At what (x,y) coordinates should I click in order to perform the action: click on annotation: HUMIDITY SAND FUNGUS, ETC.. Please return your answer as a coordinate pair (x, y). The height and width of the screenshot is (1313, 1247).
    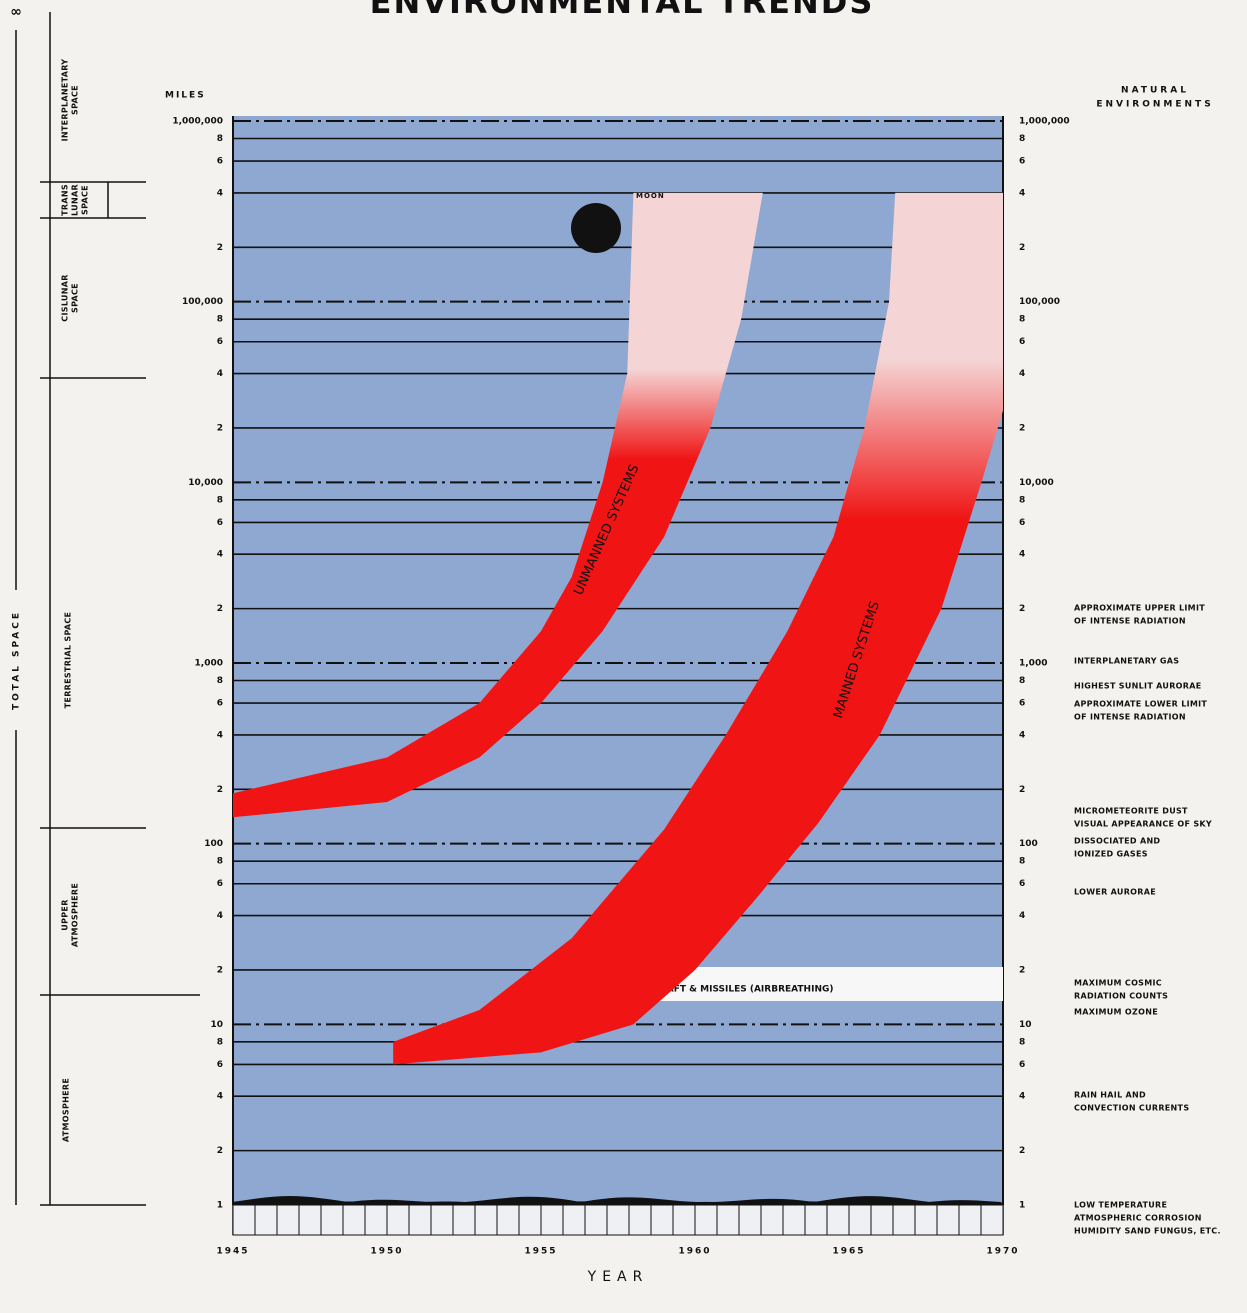
    Looking at the image, I should click on (1147, 1231).